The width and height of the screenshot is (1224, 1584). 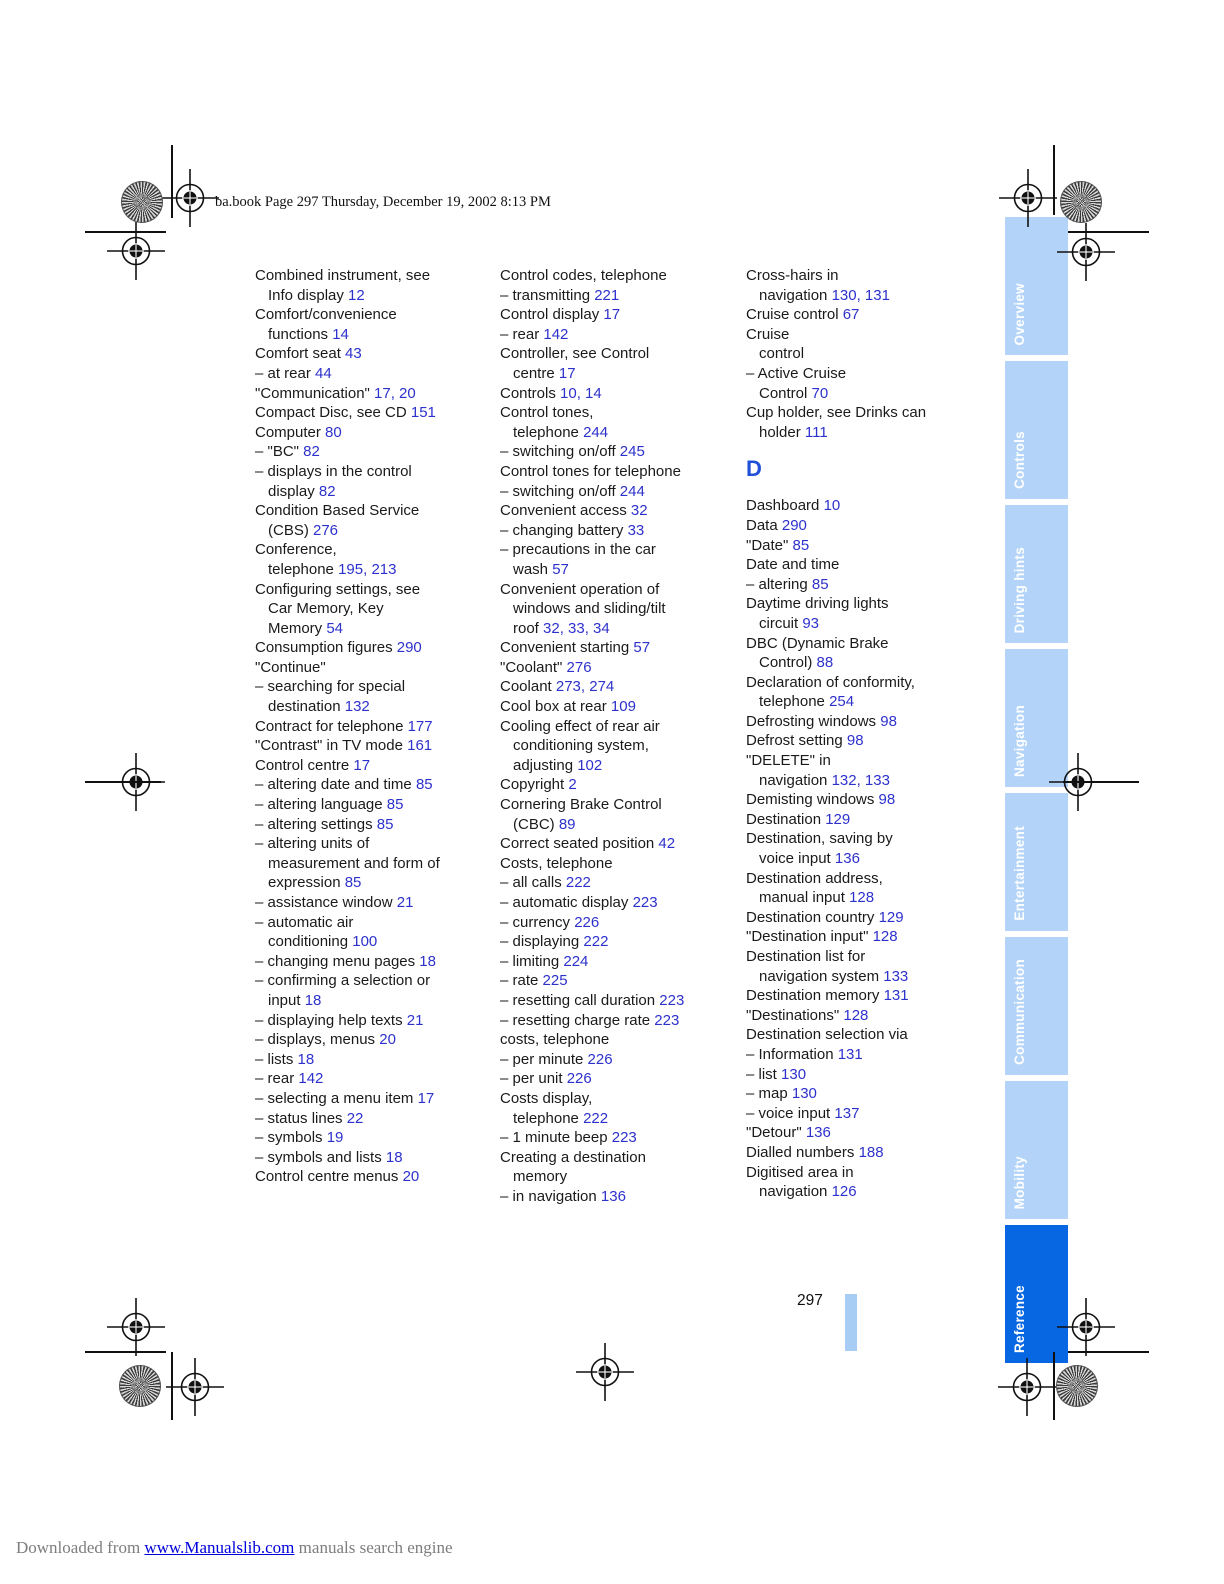 I want to click on page-ref-link: 19, so click(x=335, y=1138).